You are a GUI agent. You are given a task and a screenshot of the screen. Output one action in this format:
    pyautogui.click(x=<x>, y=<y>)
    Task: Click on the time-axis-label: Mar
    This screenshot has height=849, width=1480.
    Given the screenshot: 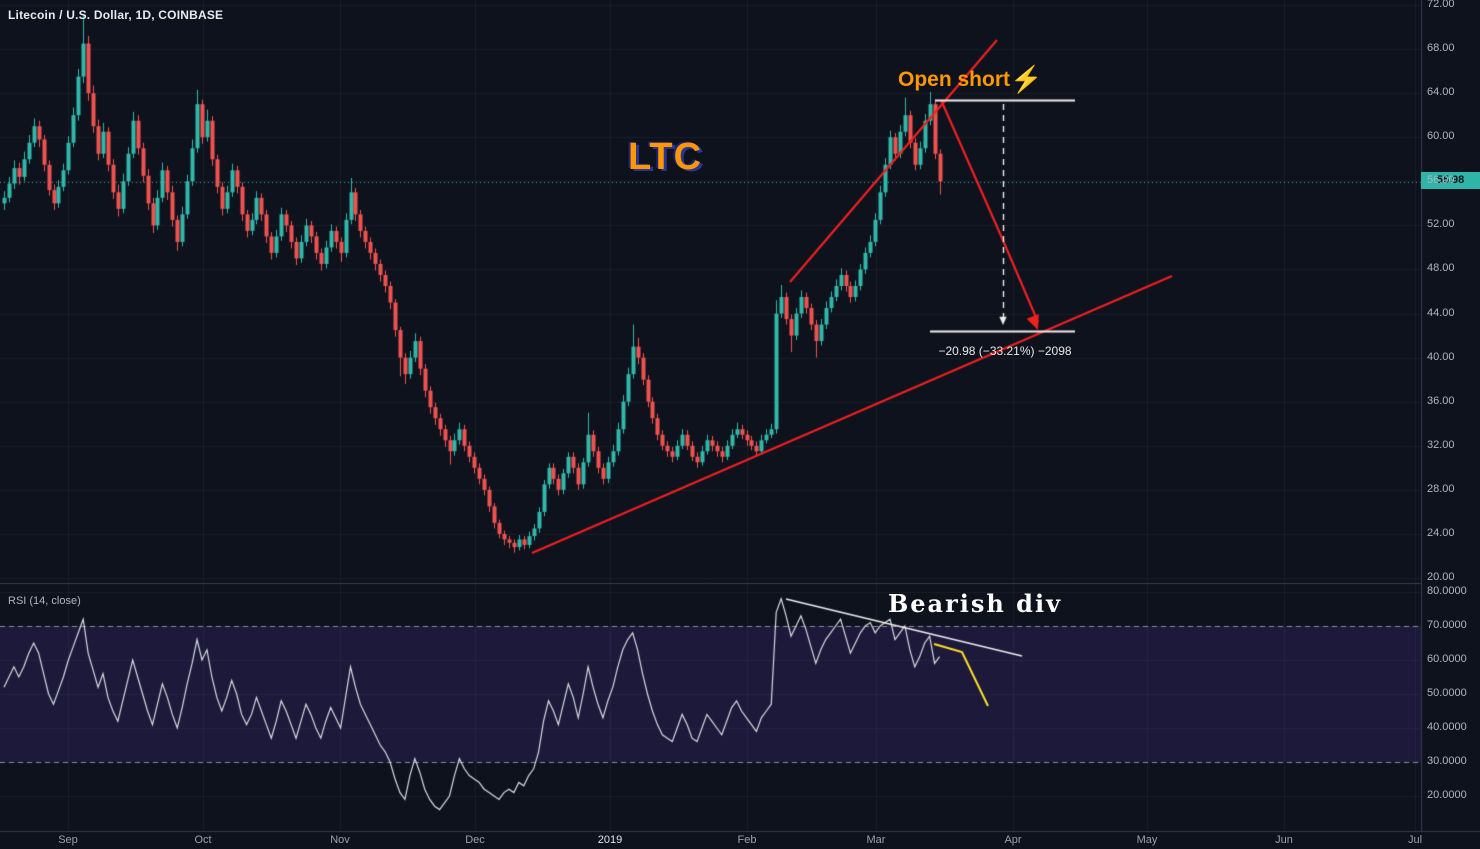 What is the action you would take?
    pyautogui.click(x=876, y=840)
    